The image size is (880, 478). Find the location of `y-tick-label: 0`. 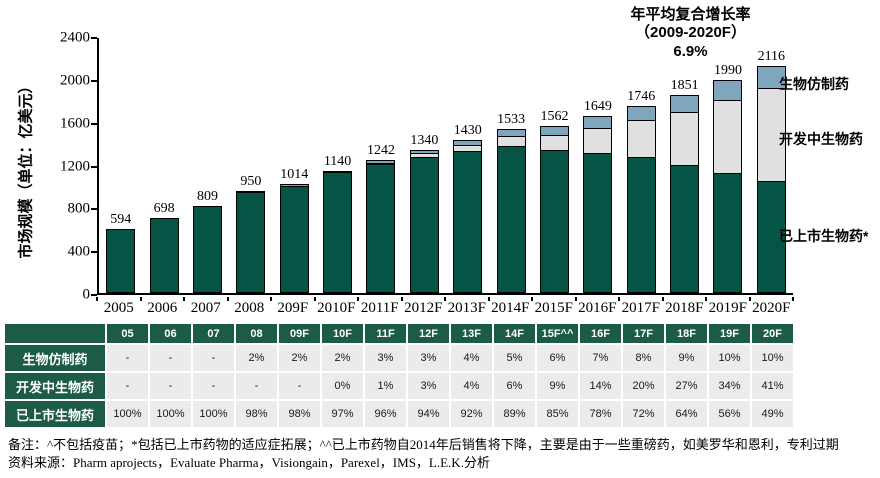

y-tick-label: 0 is located at coordinates (86, 294).